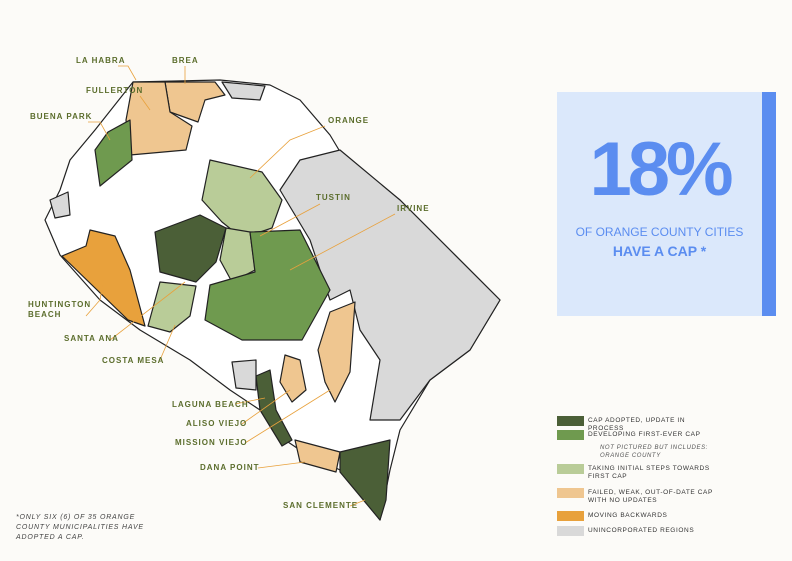  Describe the element at coordinates (641, 530) in the screenshot. I see `legend-label: UNINCORPORATED REGIONS` at that location.